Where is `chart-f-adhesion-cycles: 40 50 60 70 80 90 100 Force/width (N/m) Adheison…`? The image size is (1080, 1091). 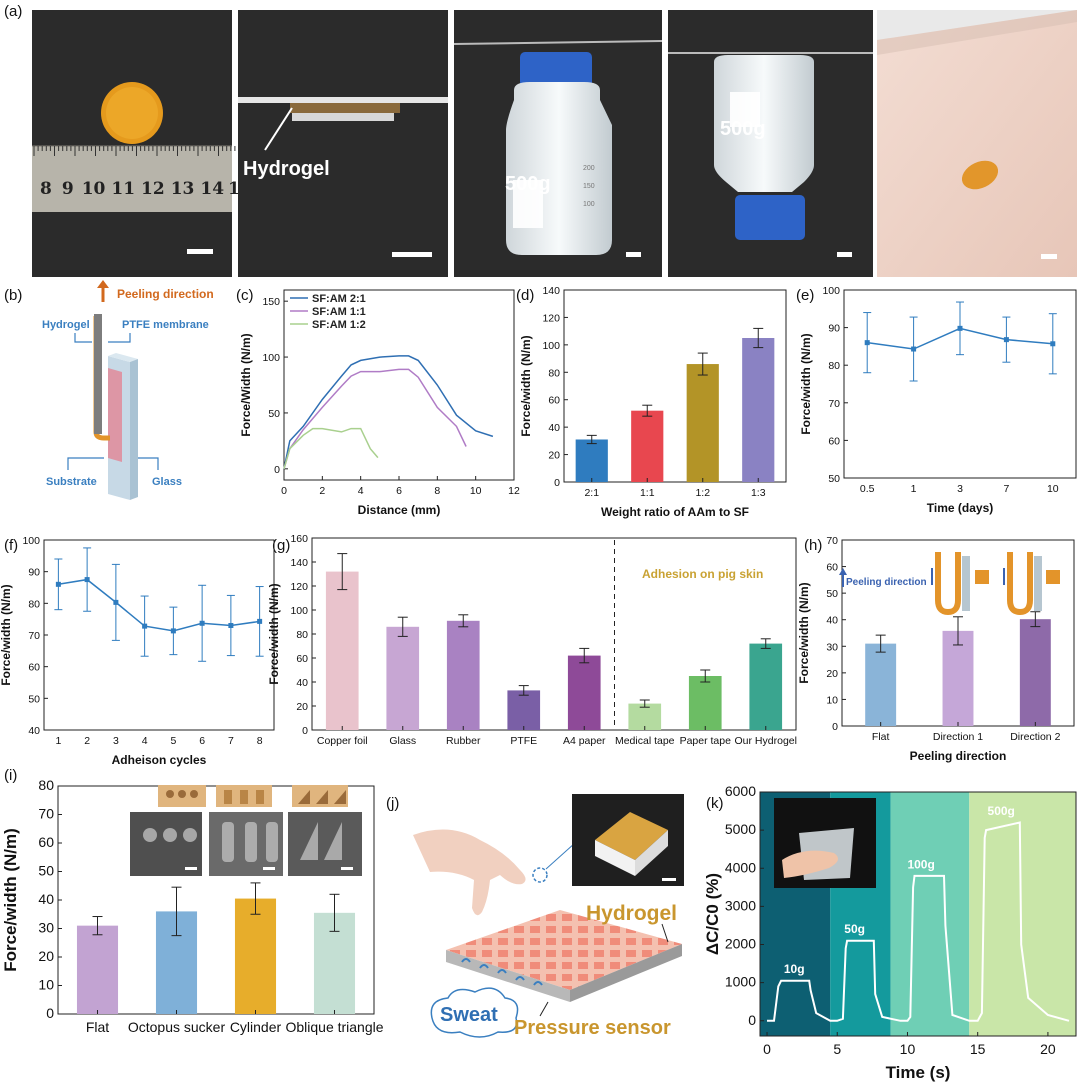
chart-f-adhesion-cycles: 40 50 60 70 80 90 100 Force/width (N/m) Adheison… is located at coordinates (137, 651).